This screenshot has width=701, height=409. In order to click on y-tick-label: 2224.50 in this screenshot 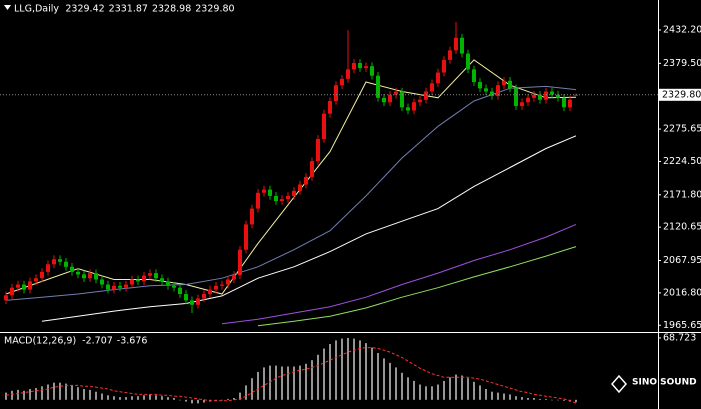, I will do `click(682, 161)`.